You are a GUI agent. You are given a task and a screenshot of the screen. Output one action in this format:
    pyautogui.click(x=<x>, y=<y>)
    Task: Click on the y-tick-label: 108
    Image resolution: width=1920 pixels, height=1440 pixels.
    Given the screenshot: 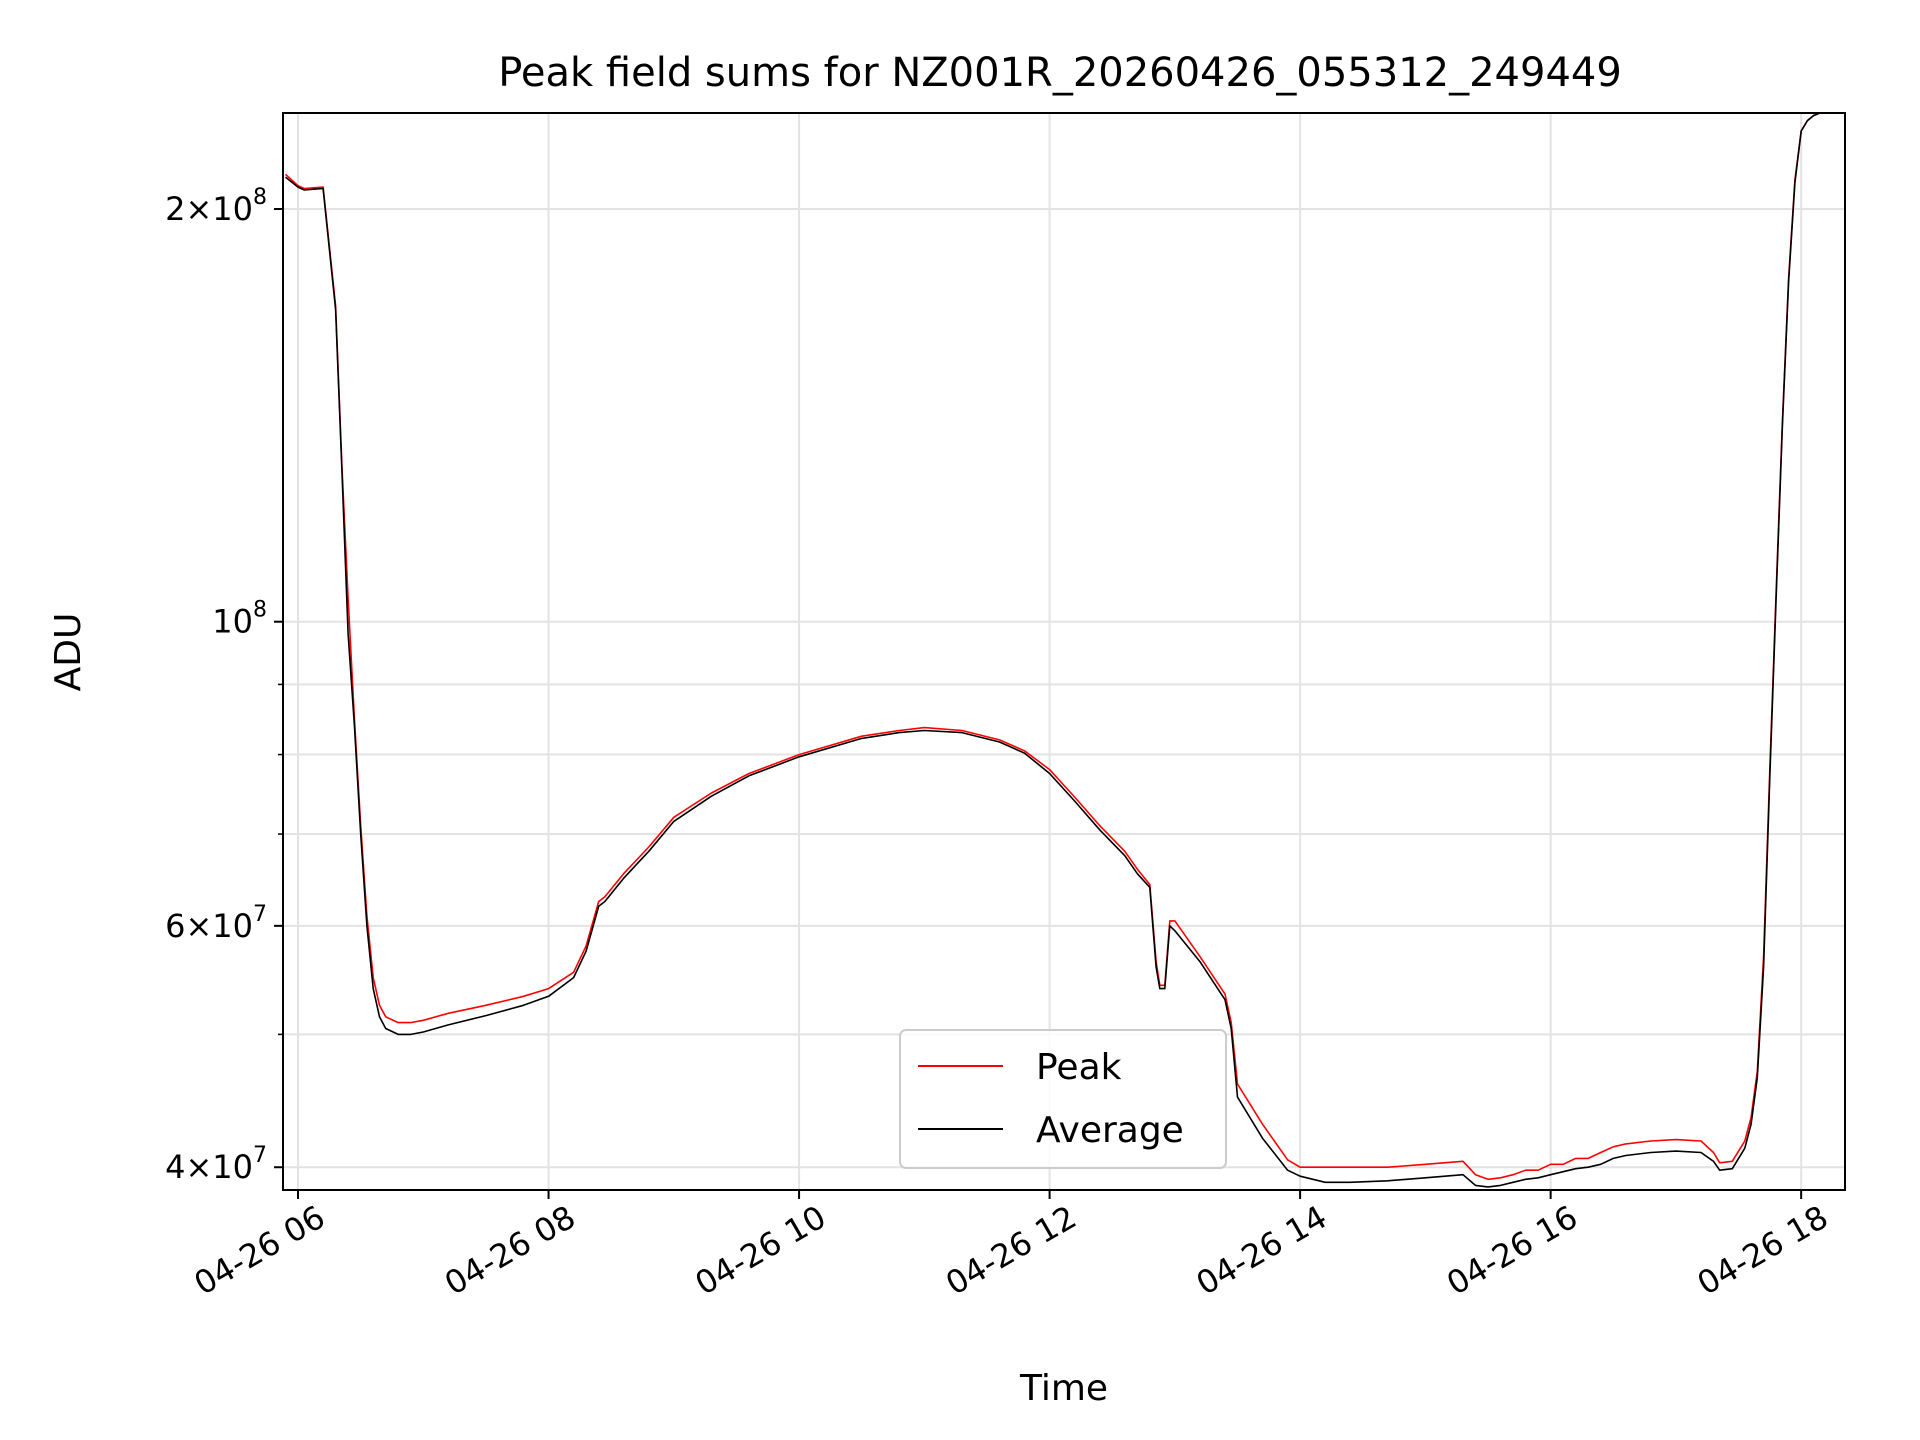 What is the action you would take?
    pyautogui.click(x=239, y=619)
    